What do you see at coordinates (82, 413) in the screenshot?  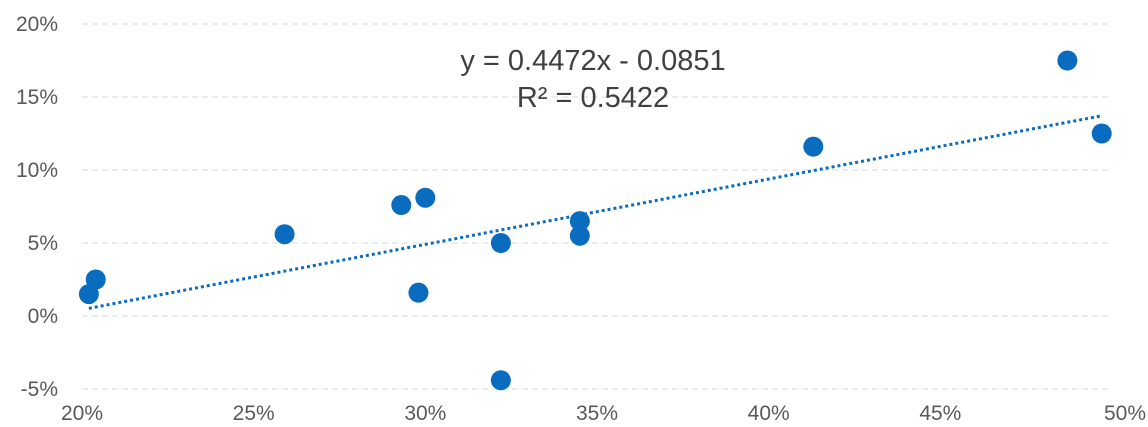 I see `x-tick-label: 20%` at bounding box center [82, 413].